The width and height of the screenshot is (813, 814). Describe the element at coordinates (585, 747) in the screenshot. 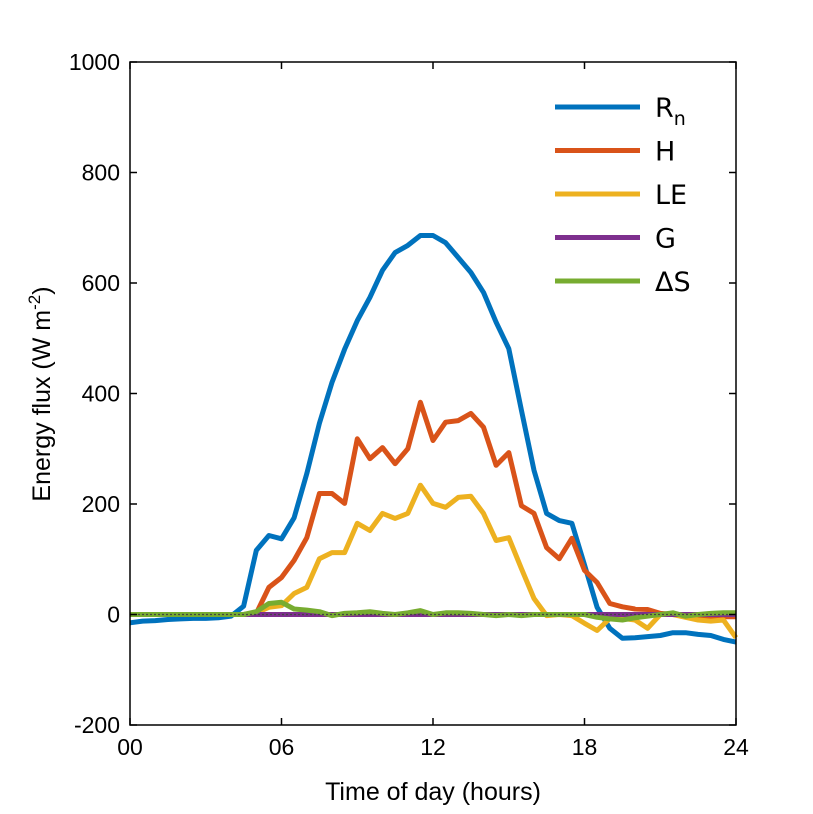

I see `x-tick-label: 18` at that location.